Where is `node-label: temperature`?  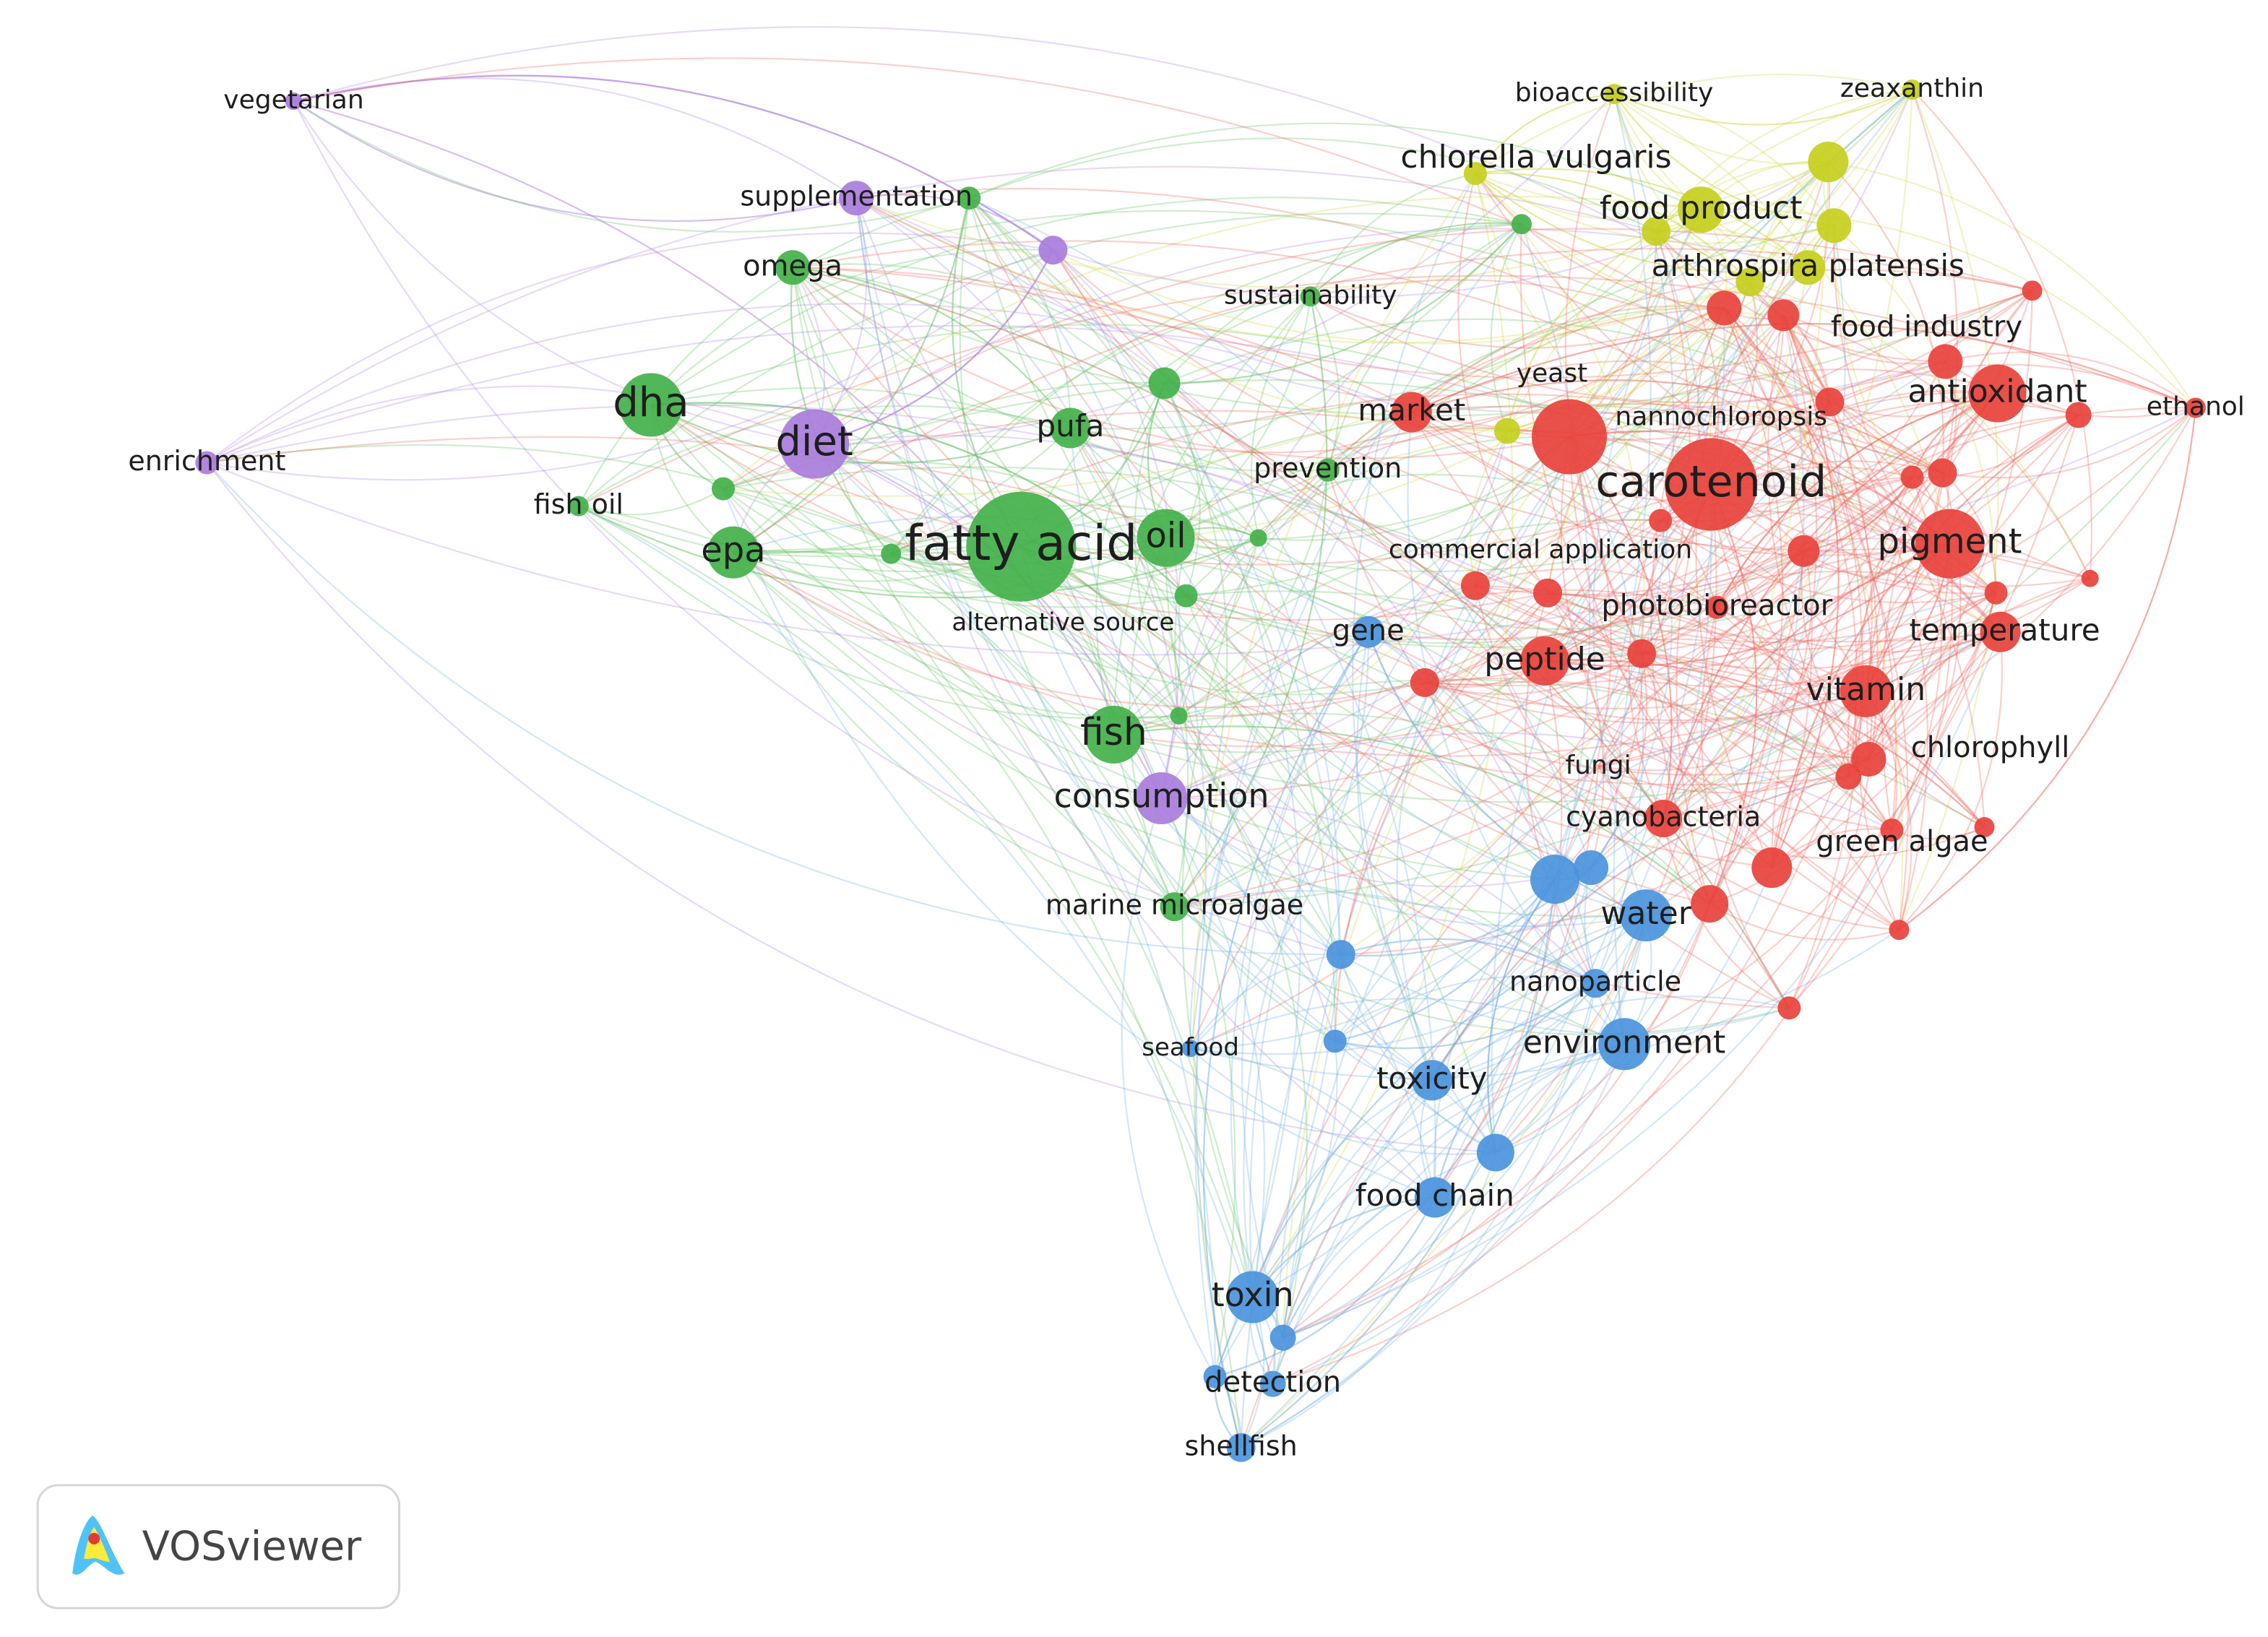 node-label: temperature is located at coordinates (2005, 630).